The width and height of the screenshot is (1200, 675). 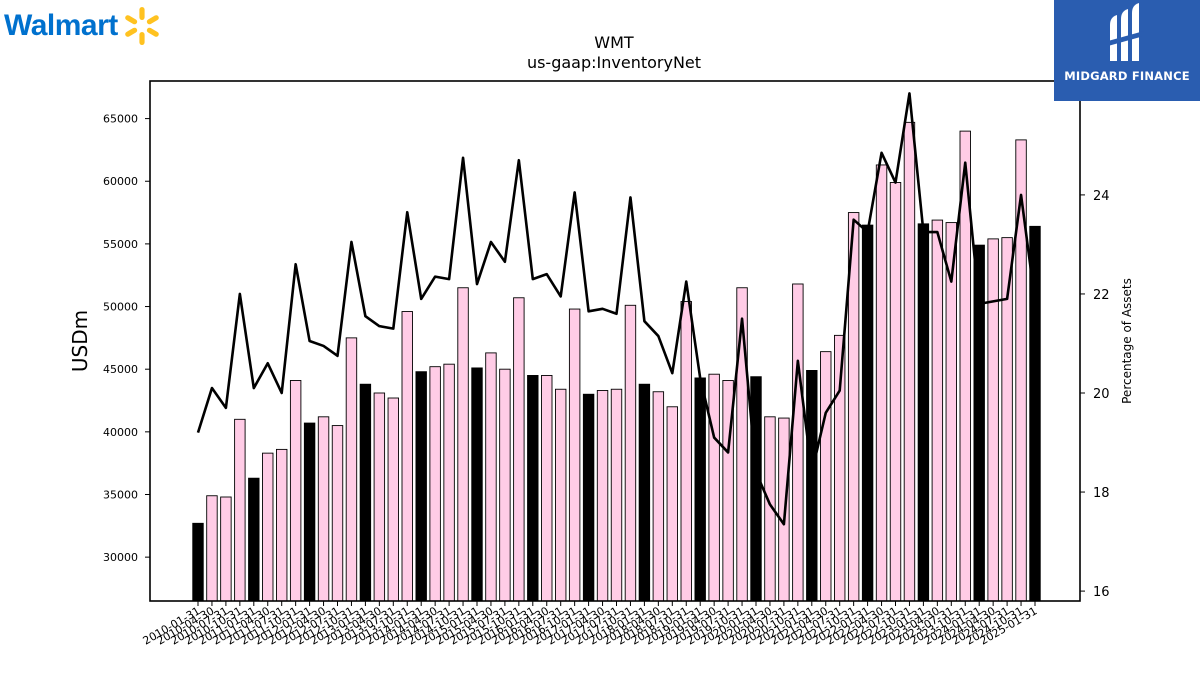 What do you see at coordinates (1101, 592) in the screenshot?
I see `y-right-tick-label: 16` at bounding box center [1101, 592].